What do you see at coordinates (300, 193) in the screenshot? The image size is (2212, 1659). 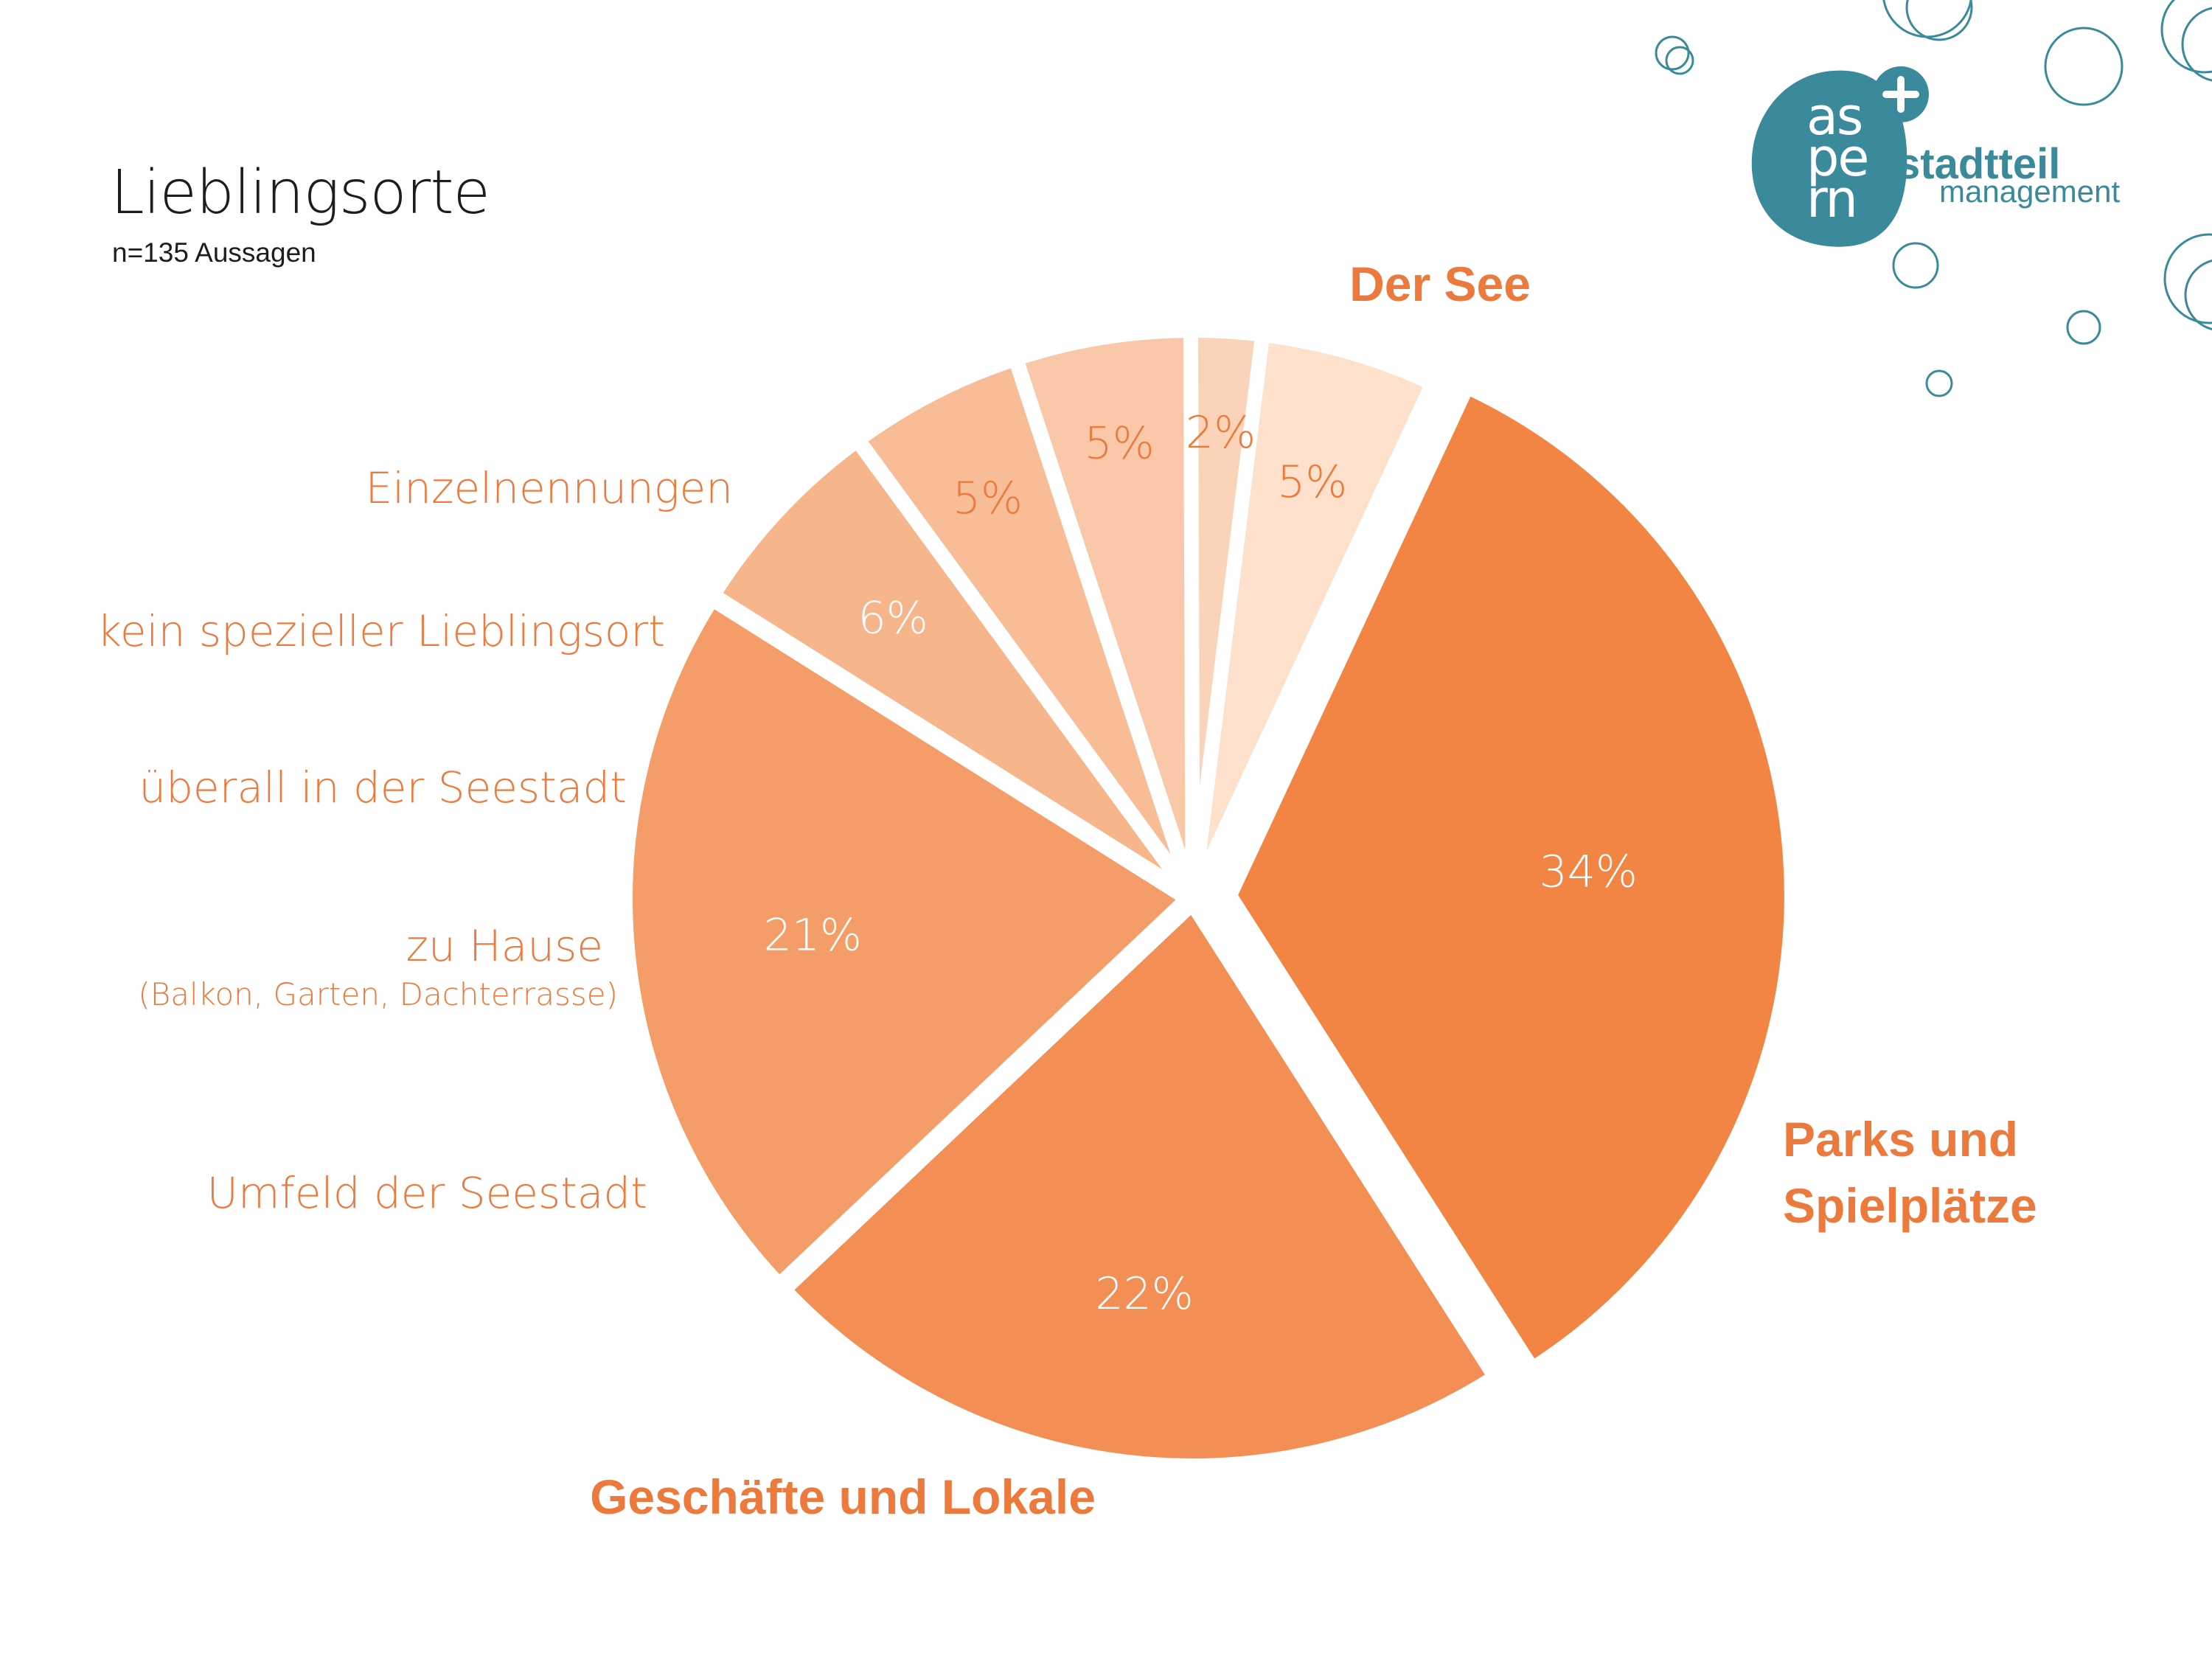 I see `chart-title: Lieblingsorte` at bounding box center [300, 193].